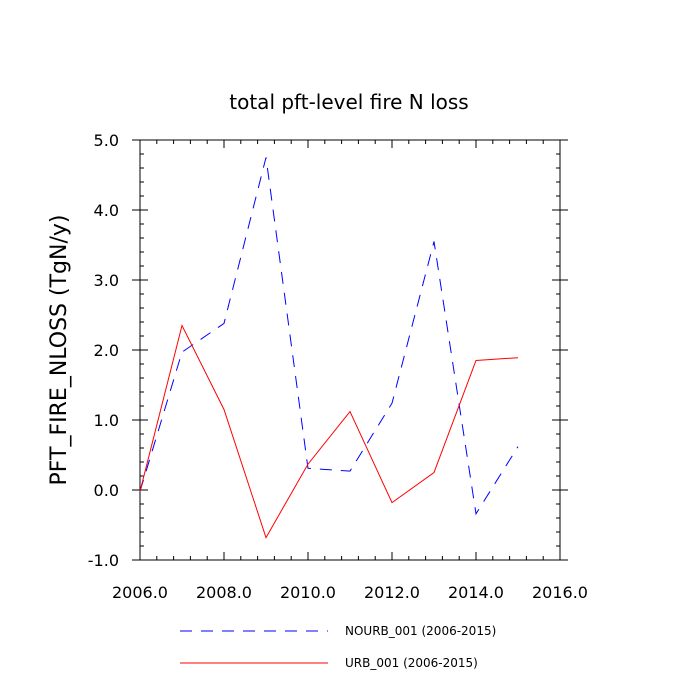 This screenshot has width=700, height=700. Describe the element at coordinates (411, 663) in the screenshot. I see `legend-label: URB_001 (2006-2015)` at that location.